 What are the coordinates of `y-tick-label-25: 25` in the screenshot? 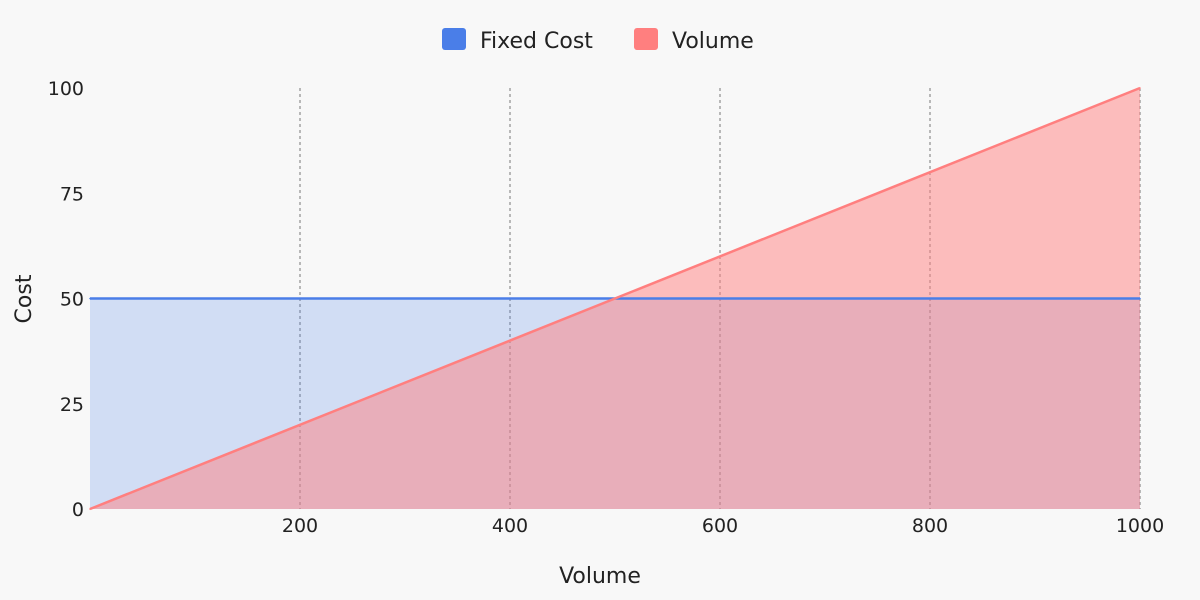 It's located at (72, 405).